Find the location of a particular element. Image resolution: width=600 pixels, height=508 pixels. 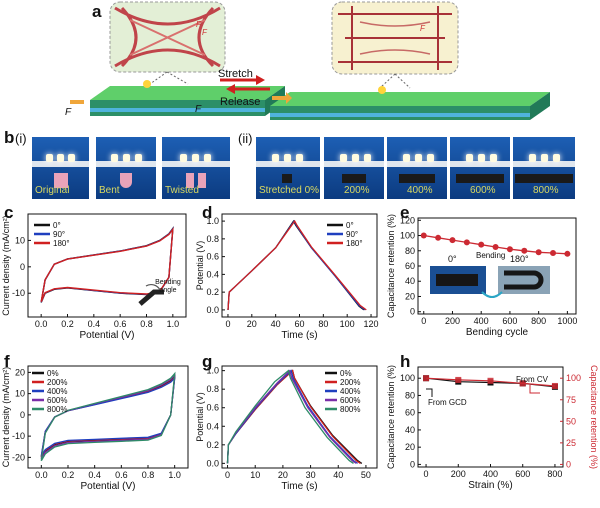

legend-label: 800% is located at coordinates (57, 409).